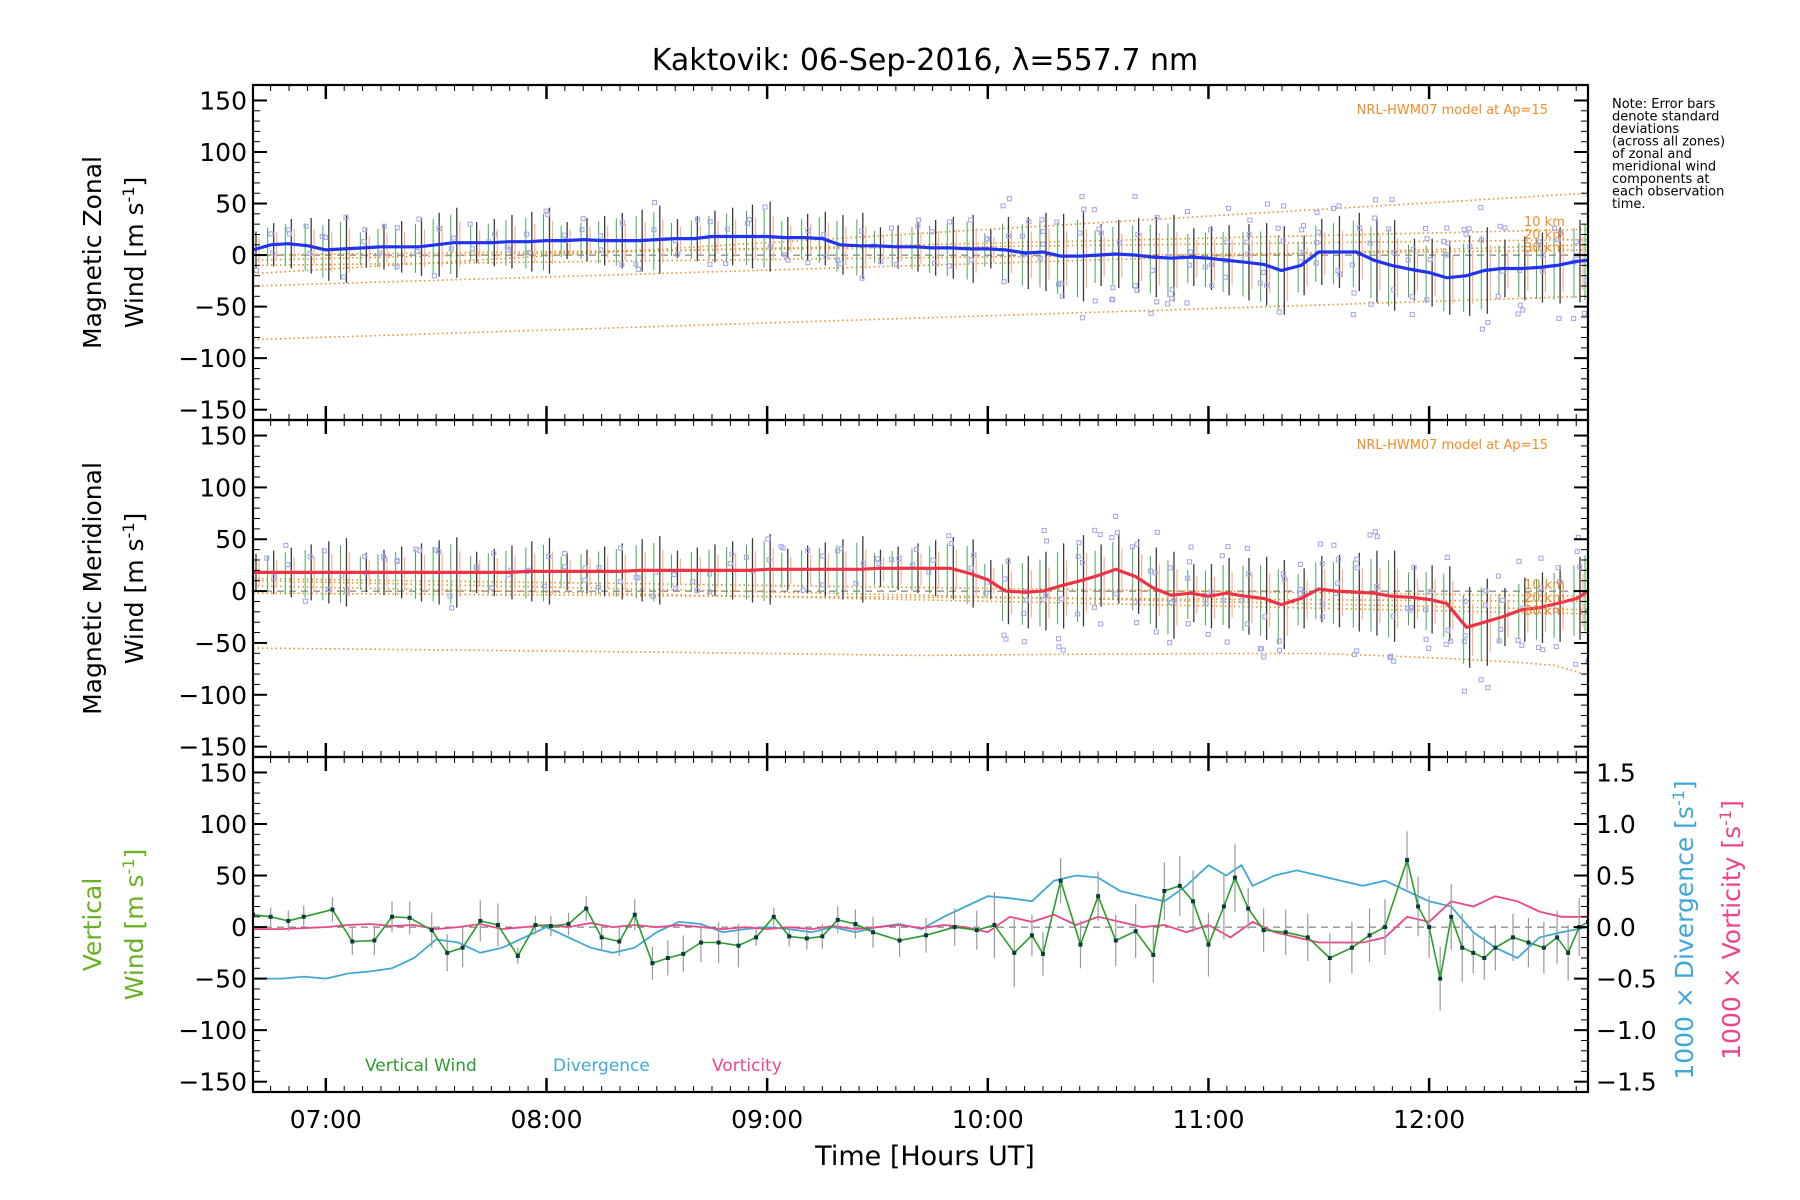  I want to click on vorticity-axis-title-part: 1000 × Vorticity [s, so click(1731, 943).